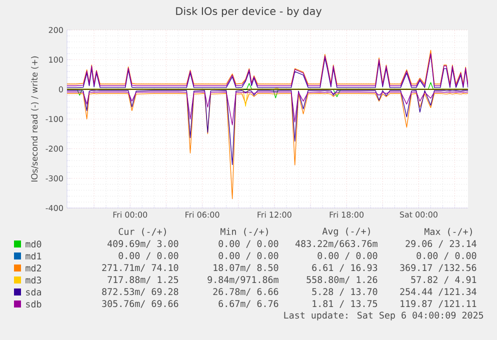  What do you see at coordinates (140, 304) in the screenshot?
I see `text: 305.76m/ 69.66` at bounding box center [140, 304].